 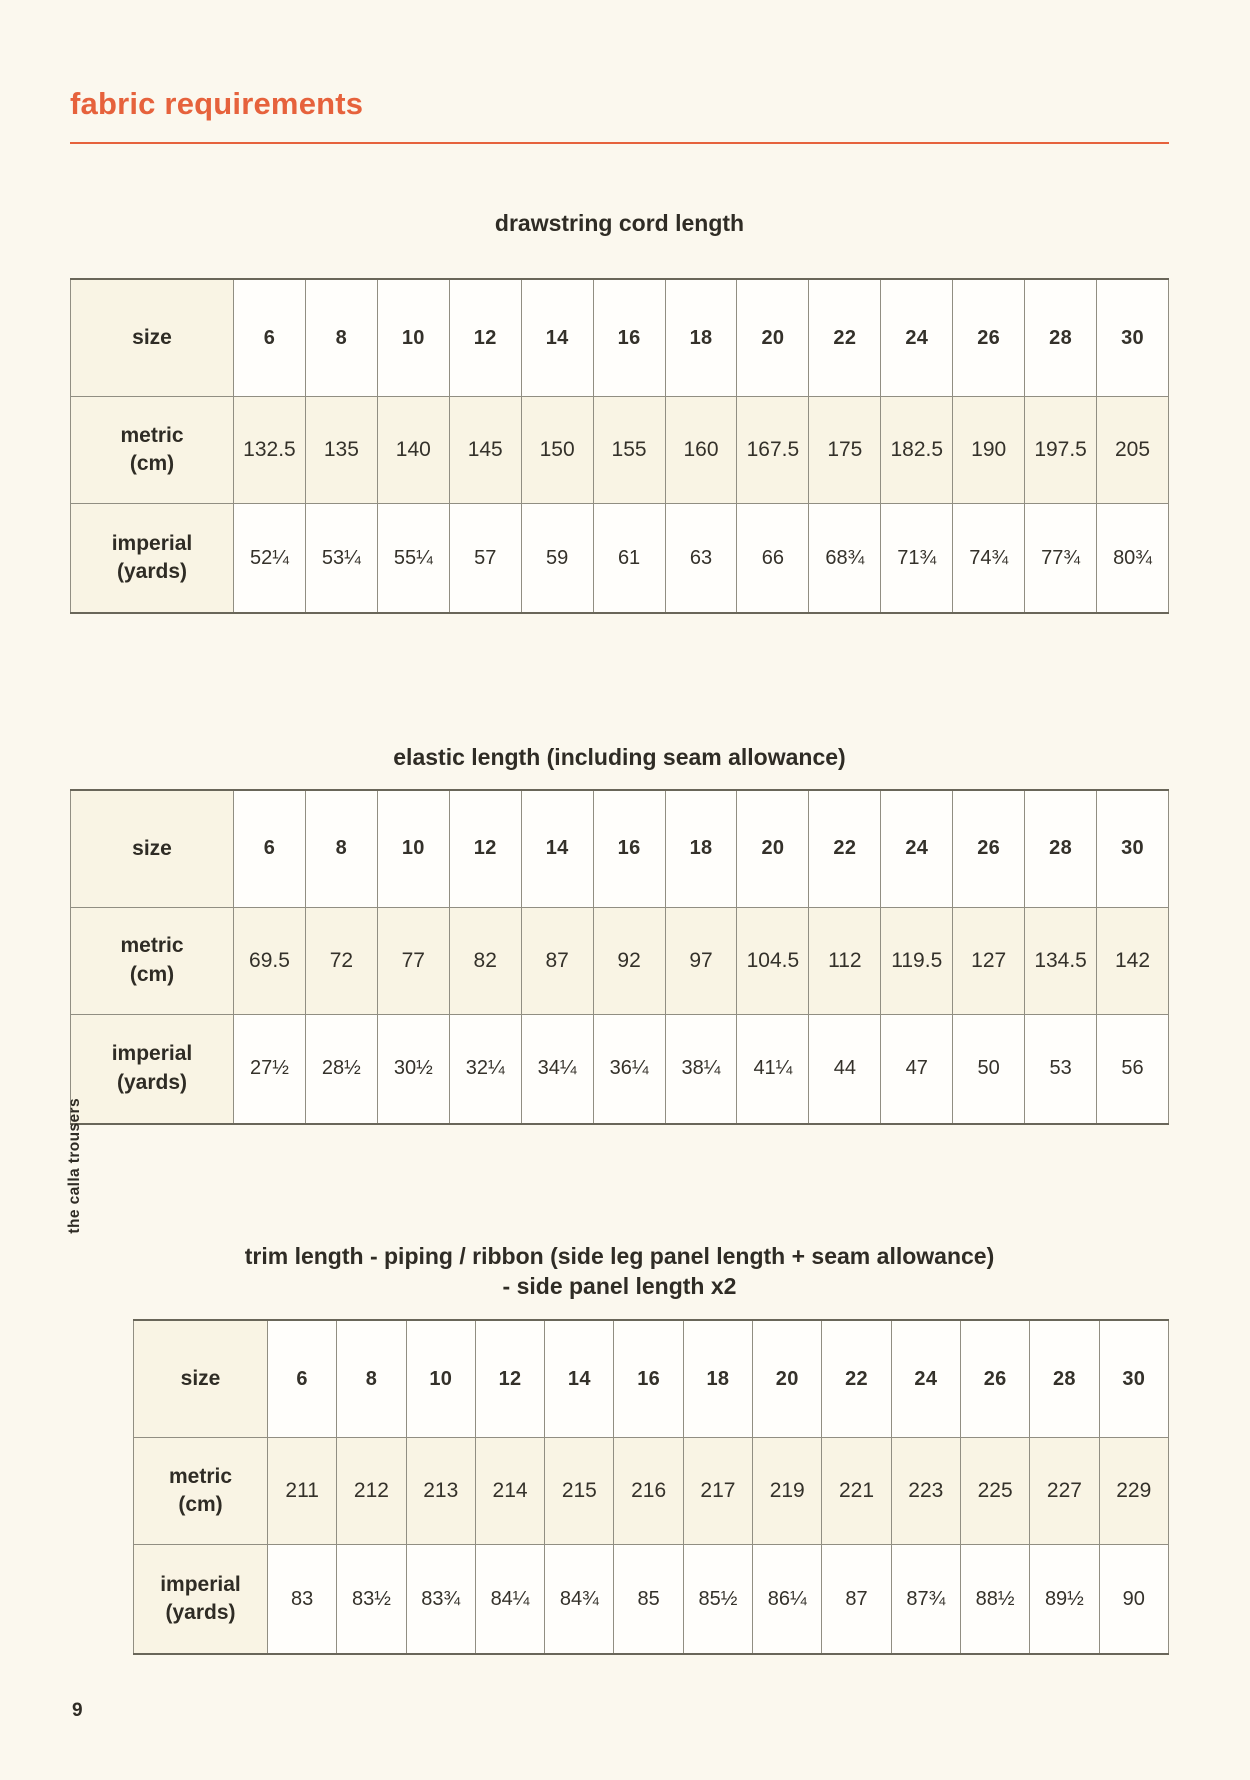 I want to click on metric-cell: 92, so click(x=629, y=960).